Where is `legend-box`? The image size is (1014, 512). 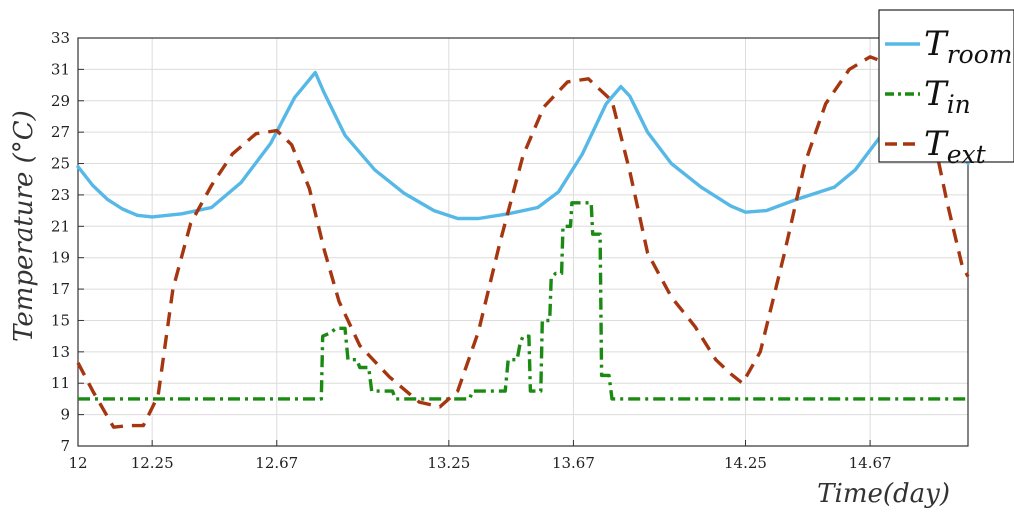
legend-box is located at coordinates (946, 86).